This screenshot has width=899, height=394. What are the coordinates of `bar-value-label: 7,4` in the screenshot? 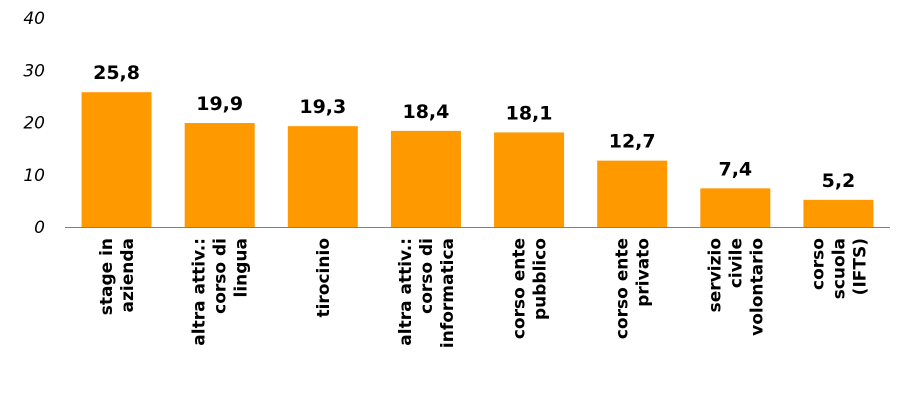 It's located at (735, 169).